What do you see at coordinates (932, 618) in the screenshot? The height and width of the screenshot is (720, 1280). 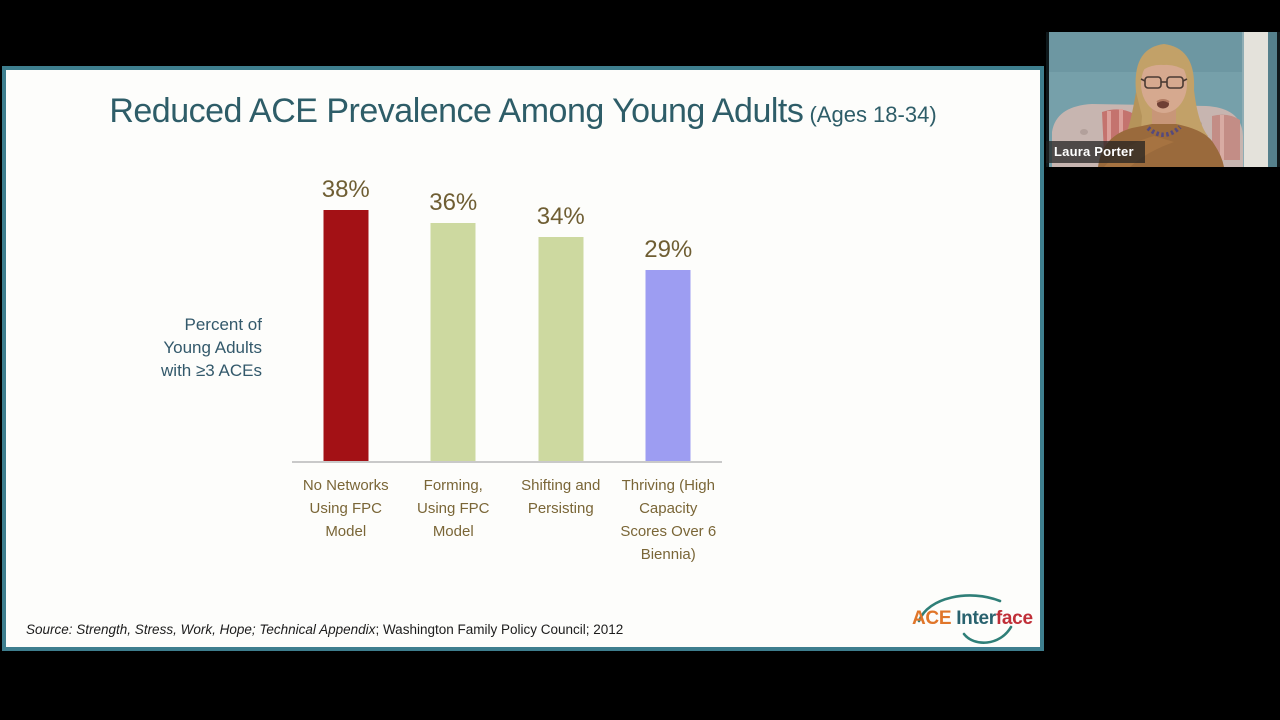 I see `logo-text-ace: ACE` at bounding box center [932, 618].